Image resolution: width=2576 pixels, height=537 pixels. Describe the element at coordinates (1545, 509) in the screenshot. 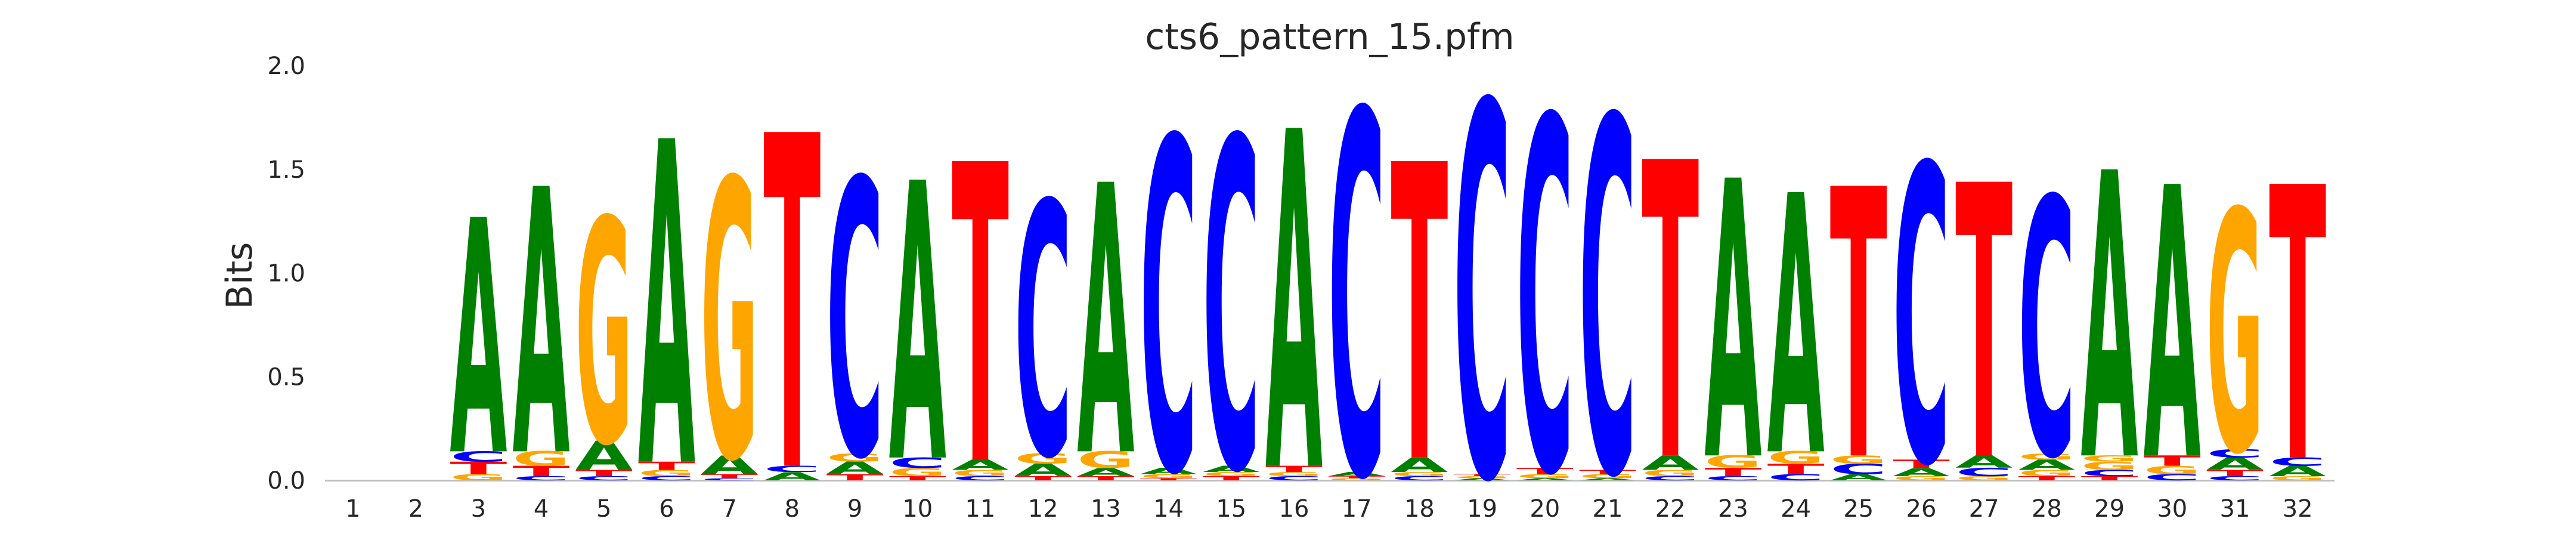

I see `x-tick-label: 20` at that location.